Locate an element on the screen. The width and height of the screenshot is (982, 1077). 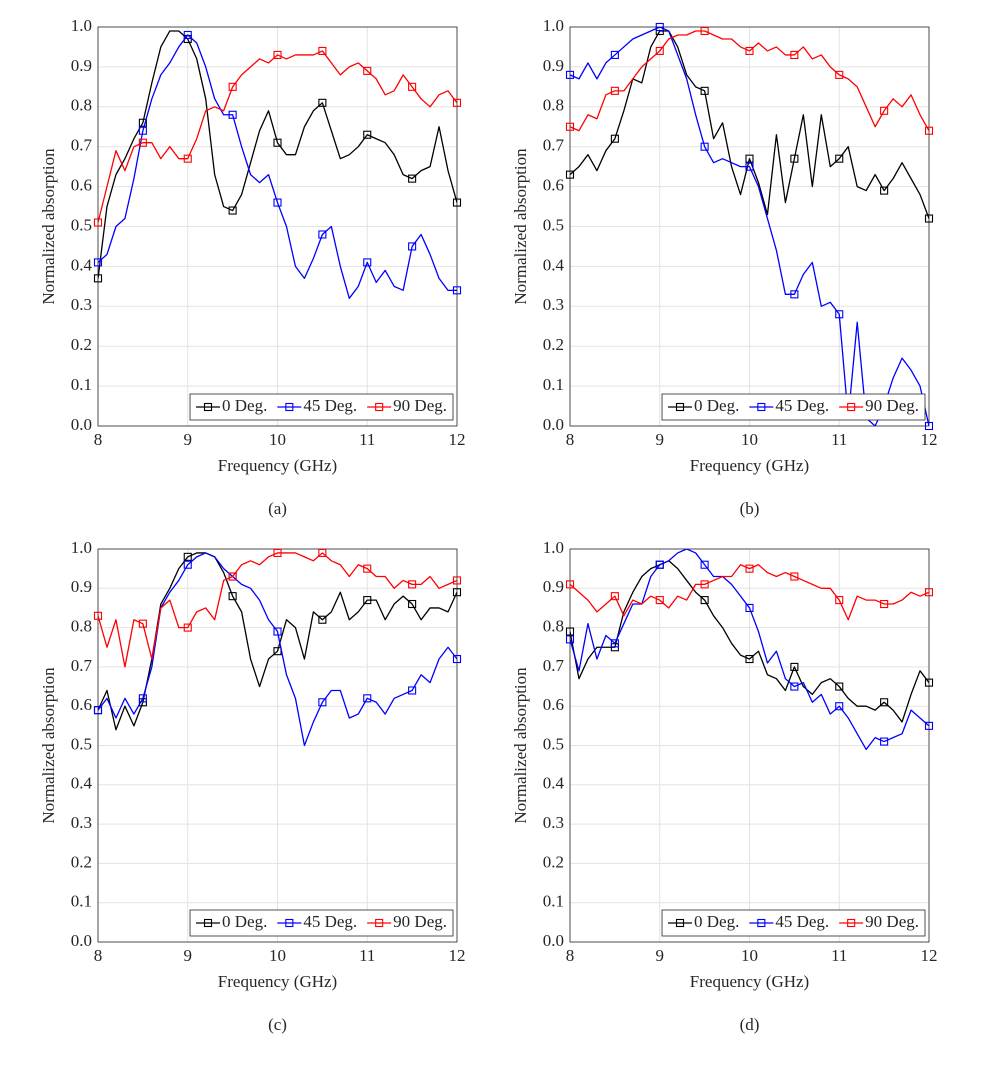
x-tick-label: 9 is located at coordinates (660, 439).